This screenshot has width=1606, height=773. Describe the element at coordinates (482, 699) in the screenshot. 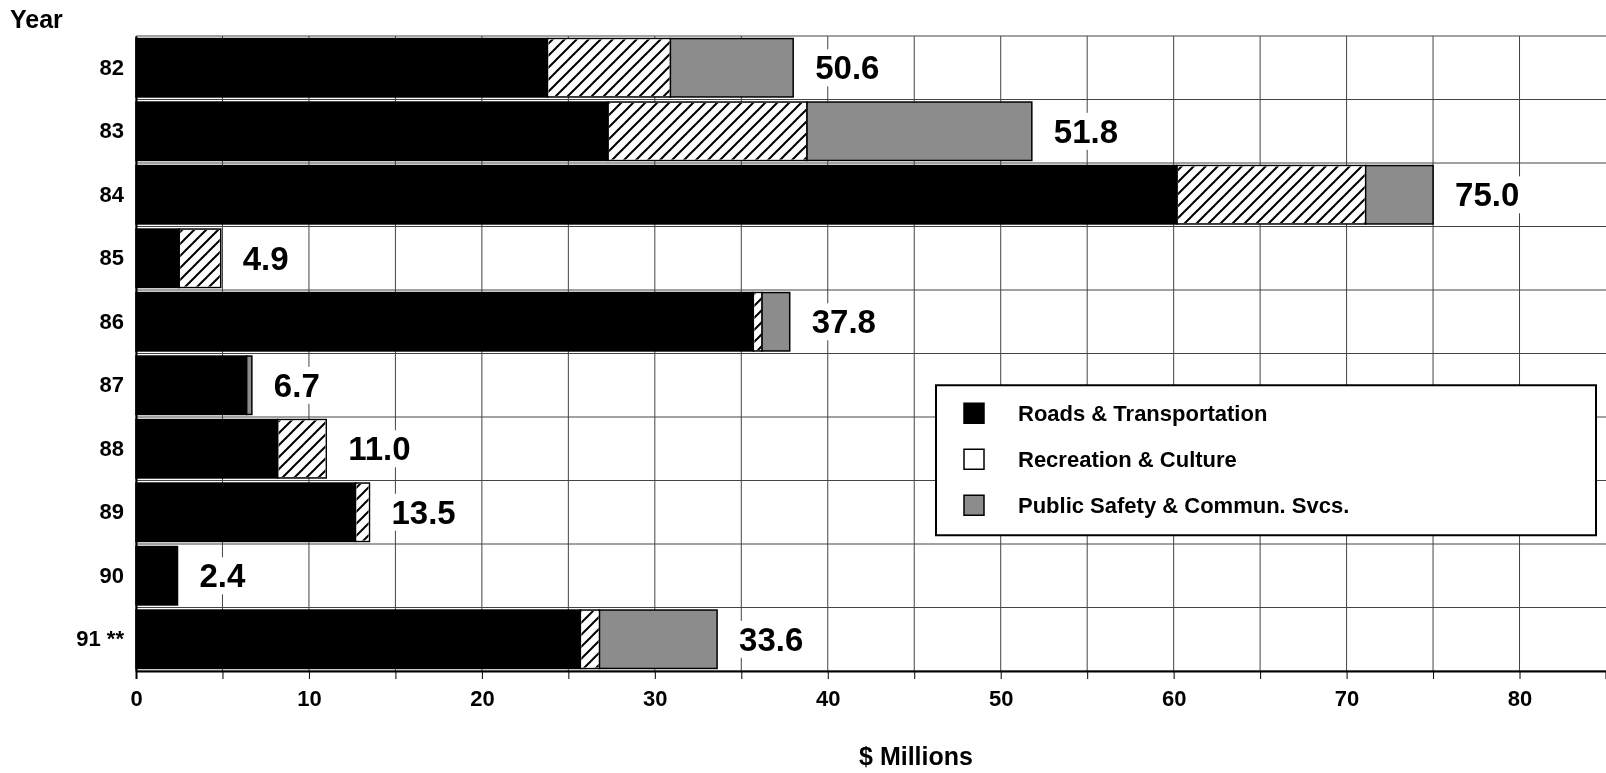

I see `x-tick-label: 20` at that location.